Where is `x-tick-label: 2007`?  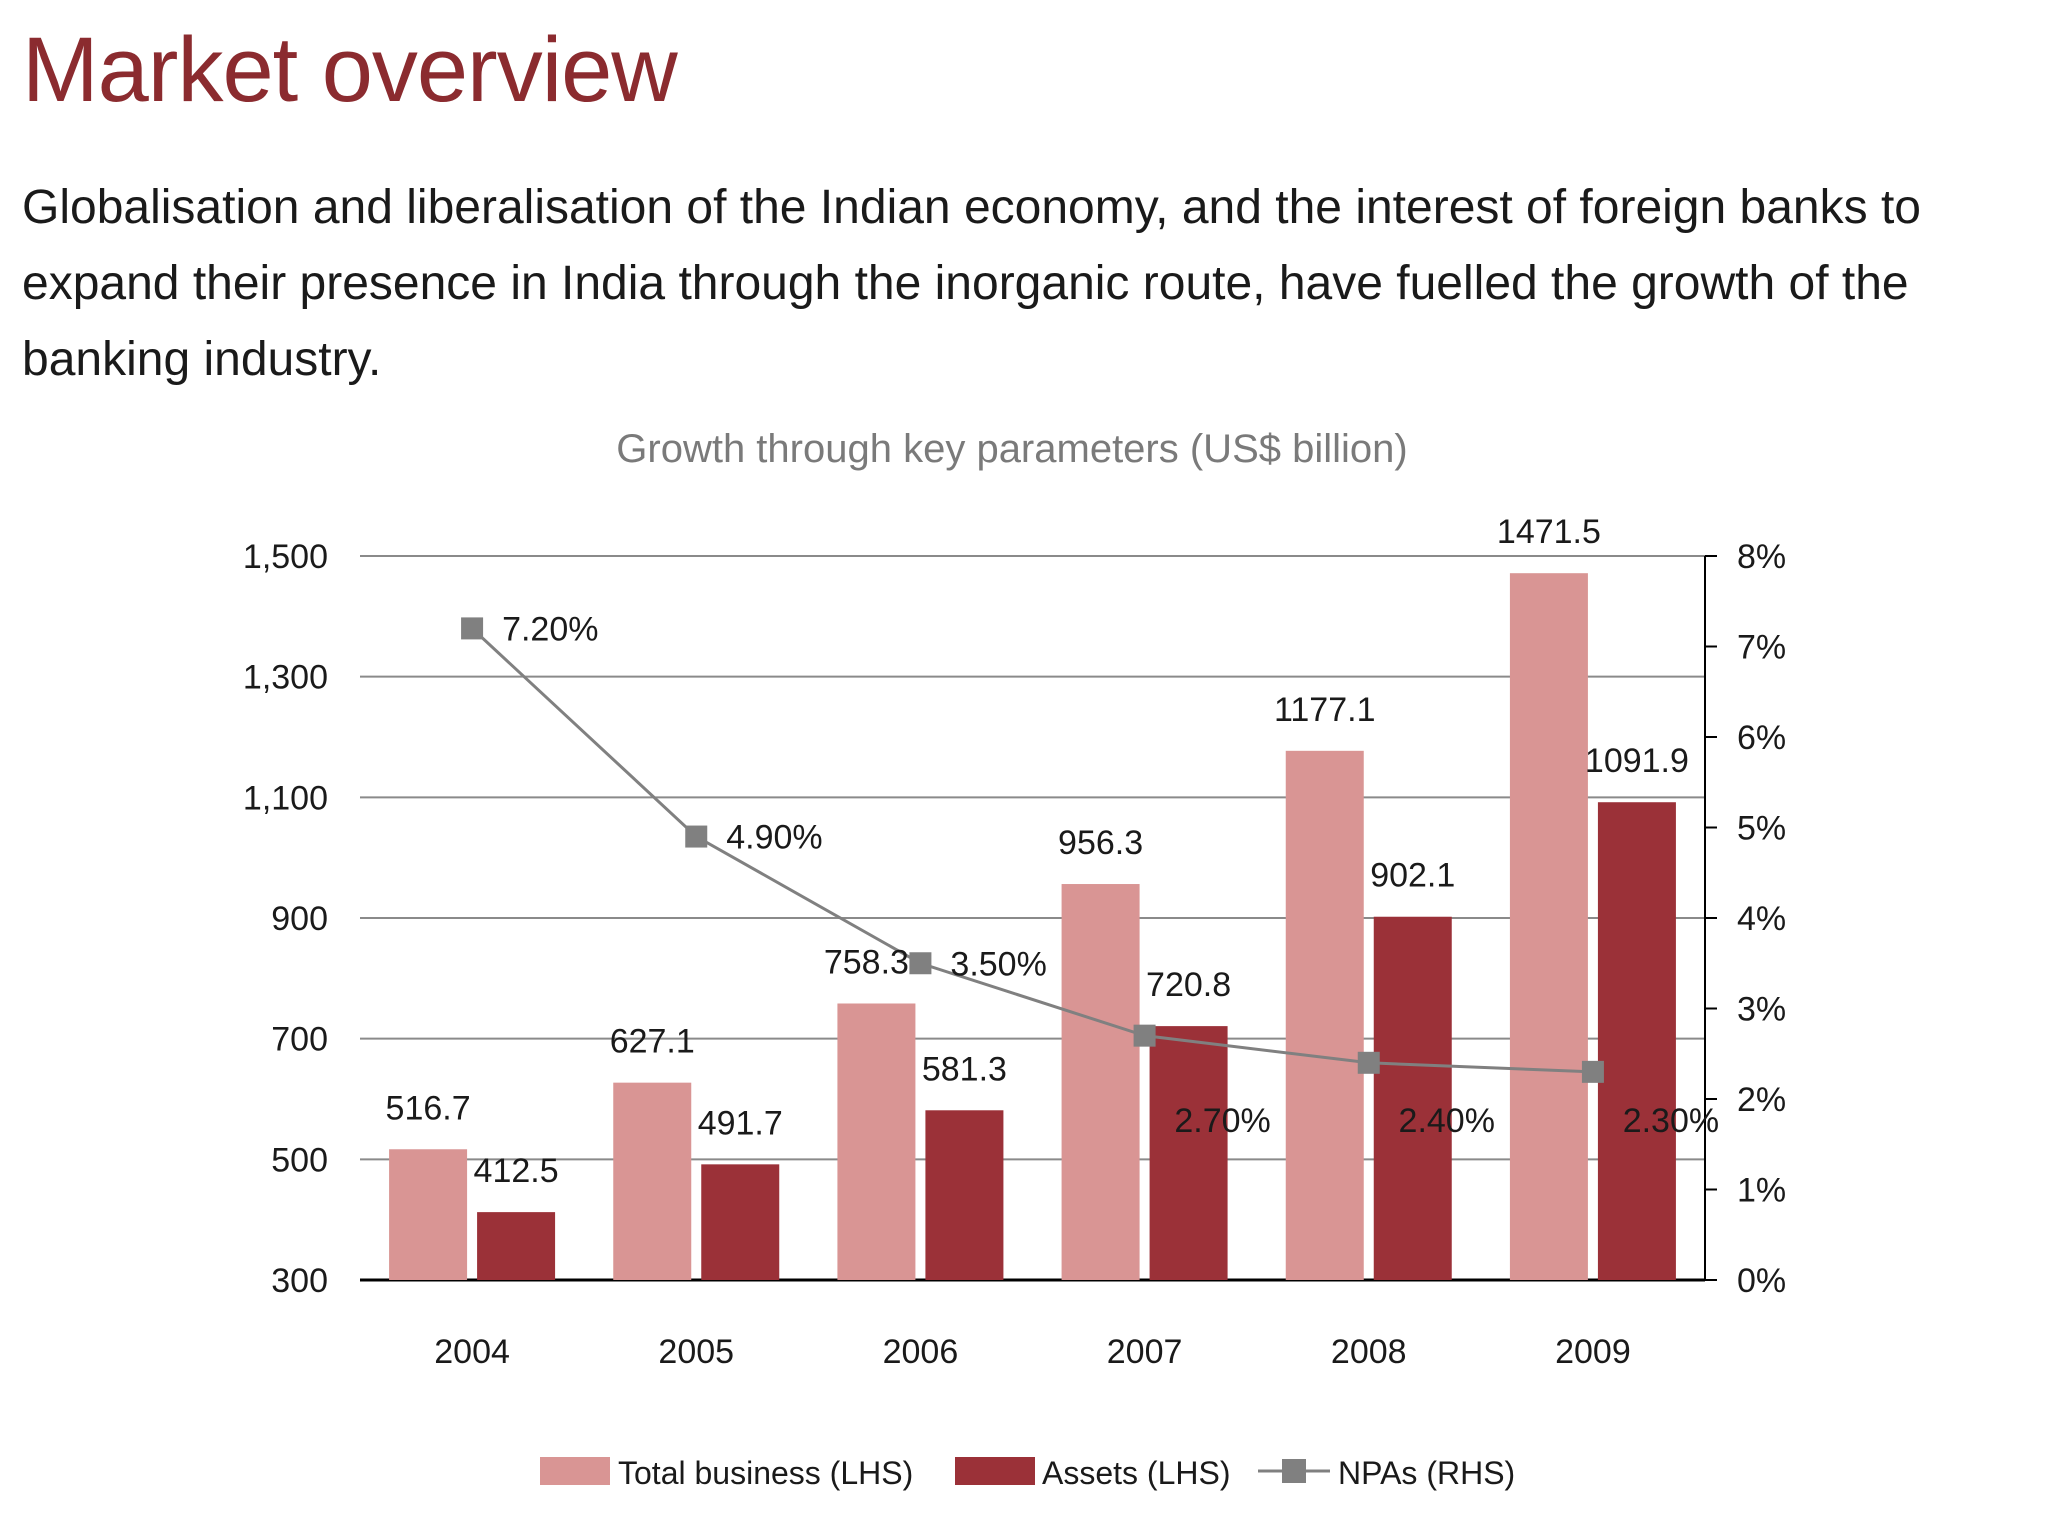 x-tick-label: 2007 is located at coordinates (1145, 1352).